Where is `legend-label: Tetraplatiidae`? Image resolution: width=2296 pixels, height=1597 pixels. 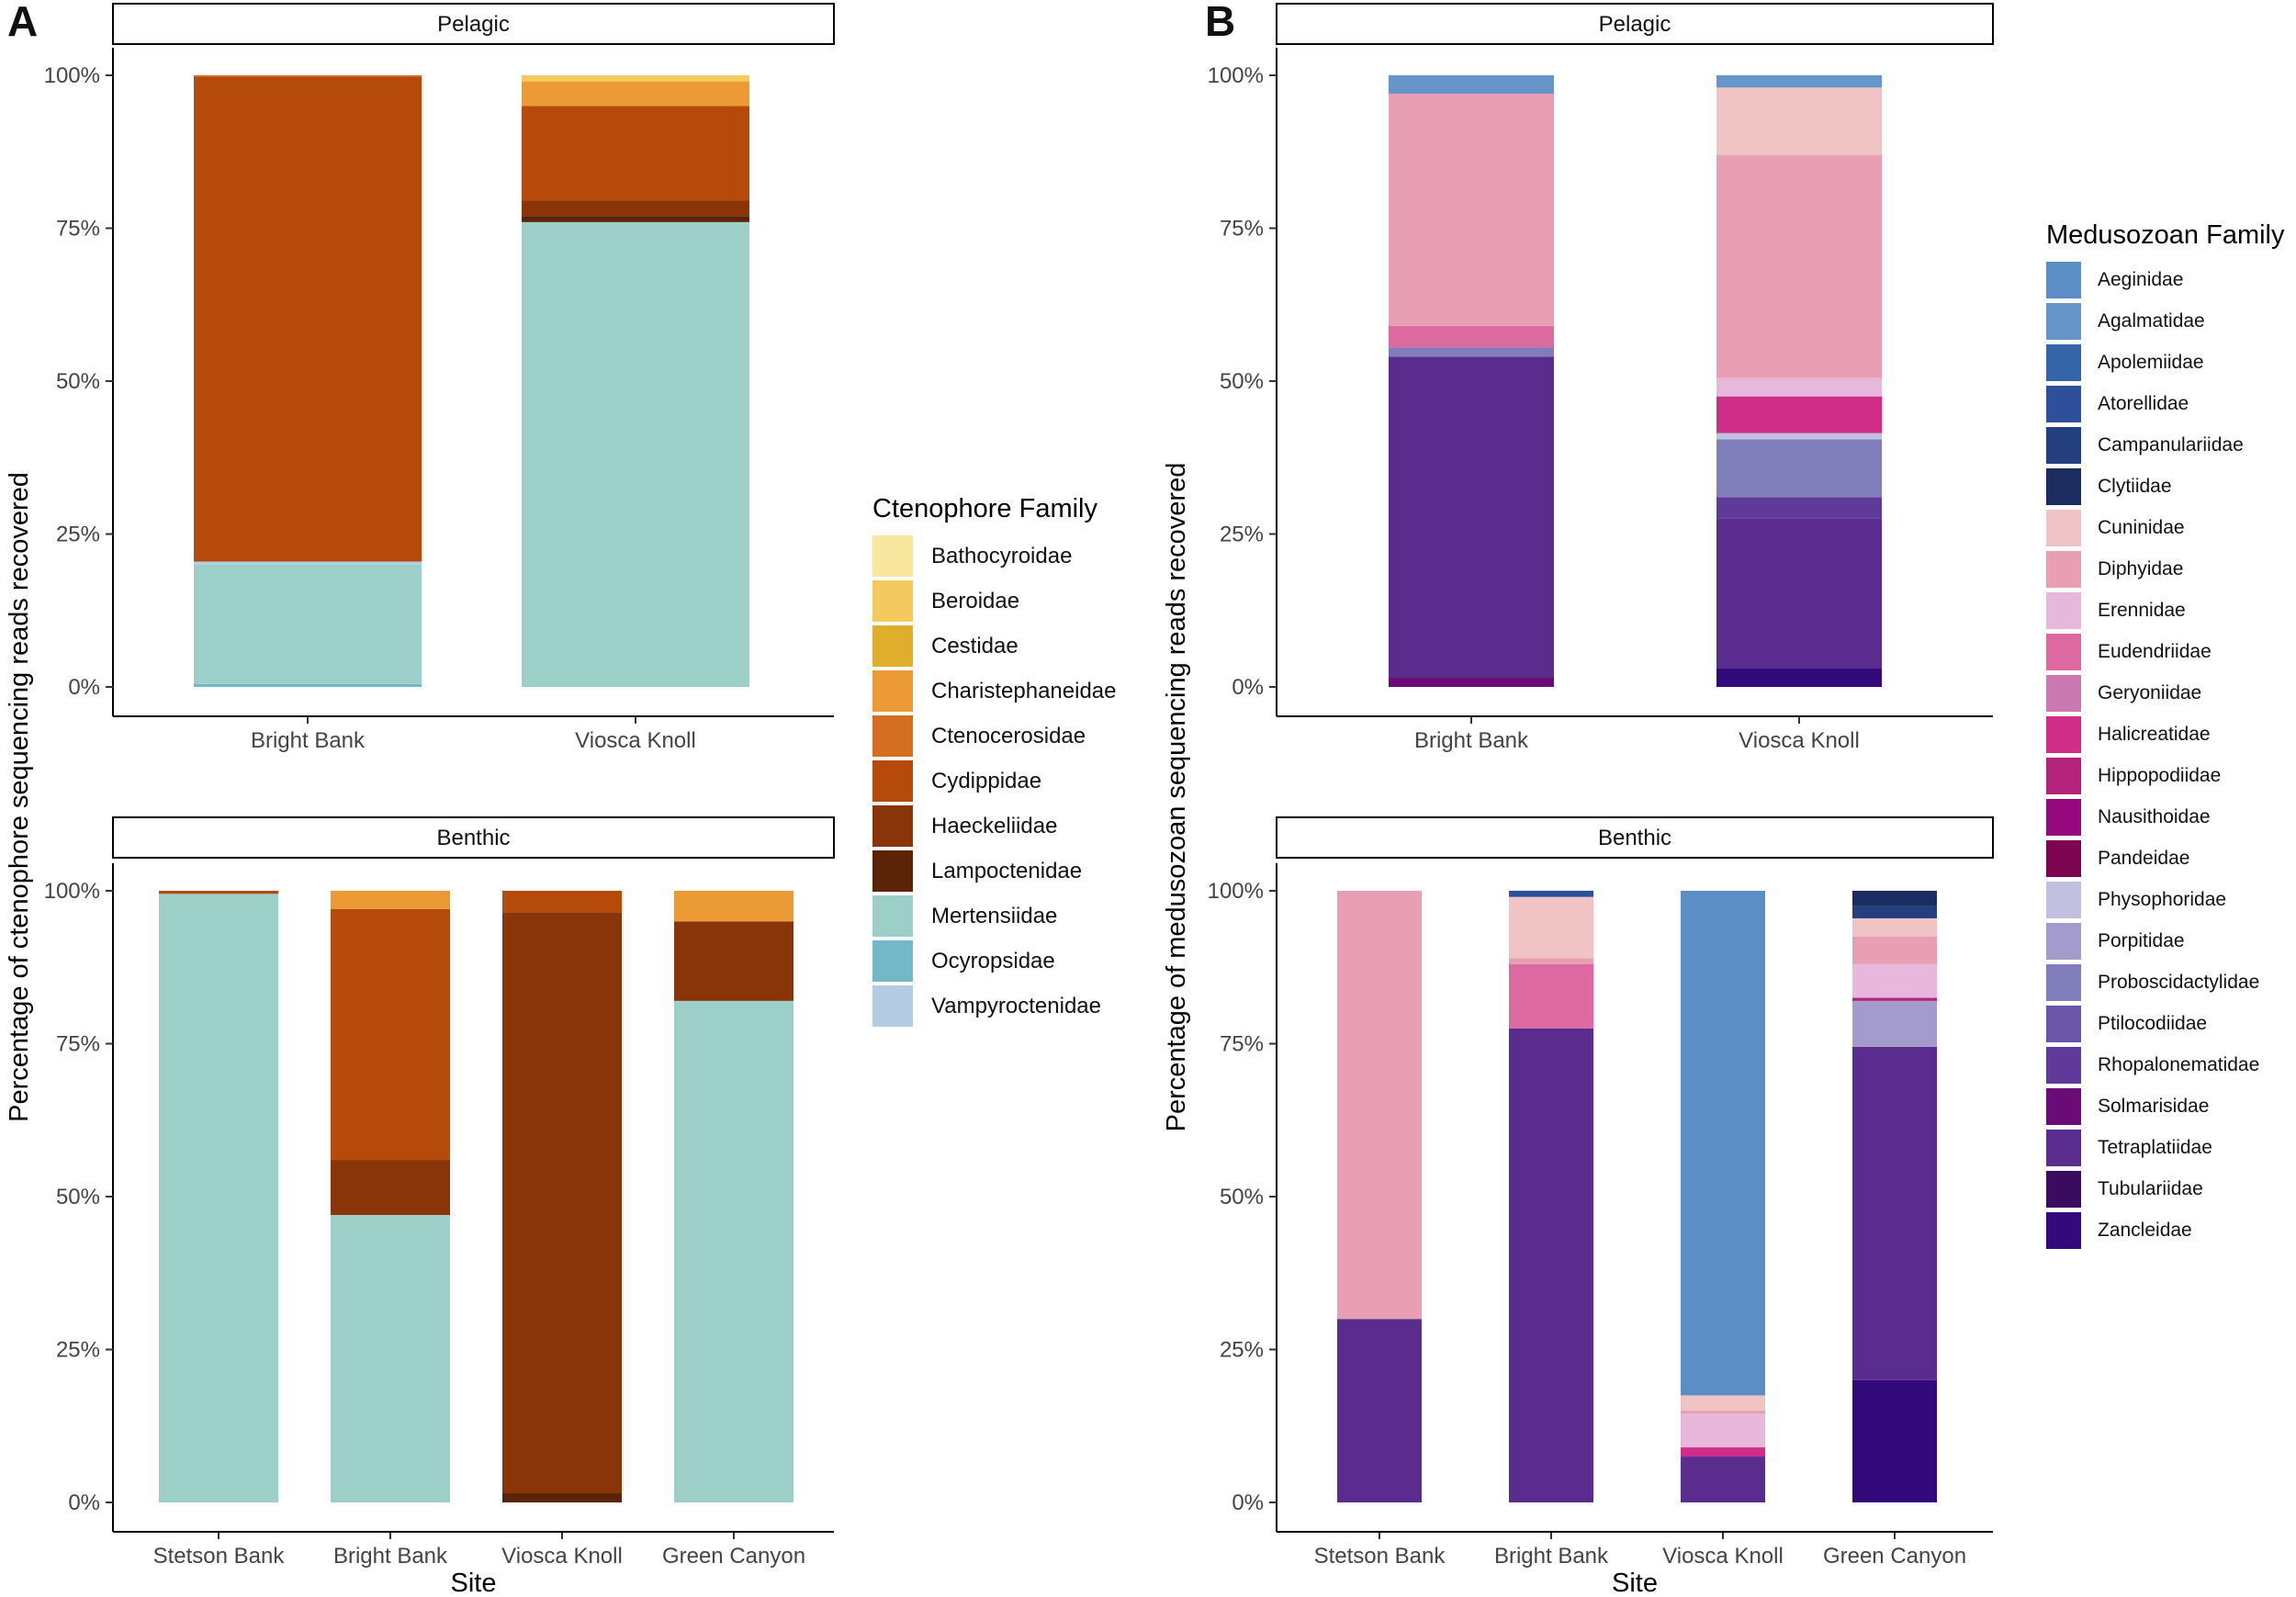
legend-label: Tetraplatiidae is located at coordinates (2155, 1147).